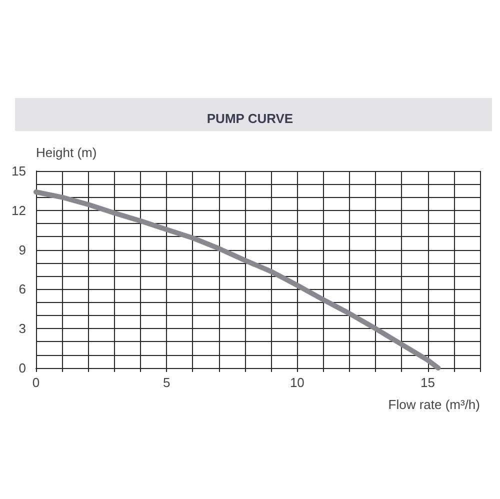 The height and width of the screenshot is (499, 500). Describe the element at coordinates (297, 382) in the screenshot. I see `x-tick-label: 10` at that location.